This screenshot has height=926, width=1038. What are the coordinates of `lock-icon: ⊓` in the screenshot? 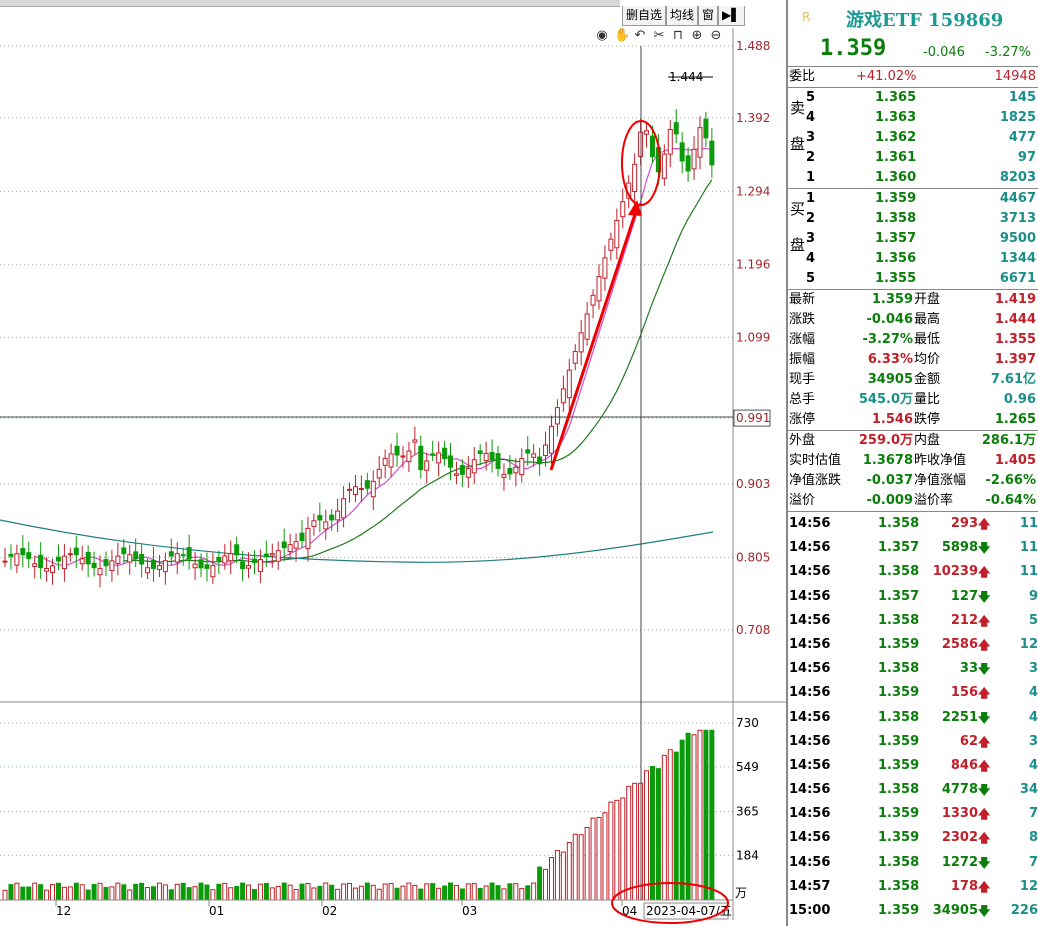 It's located at (678, 35).